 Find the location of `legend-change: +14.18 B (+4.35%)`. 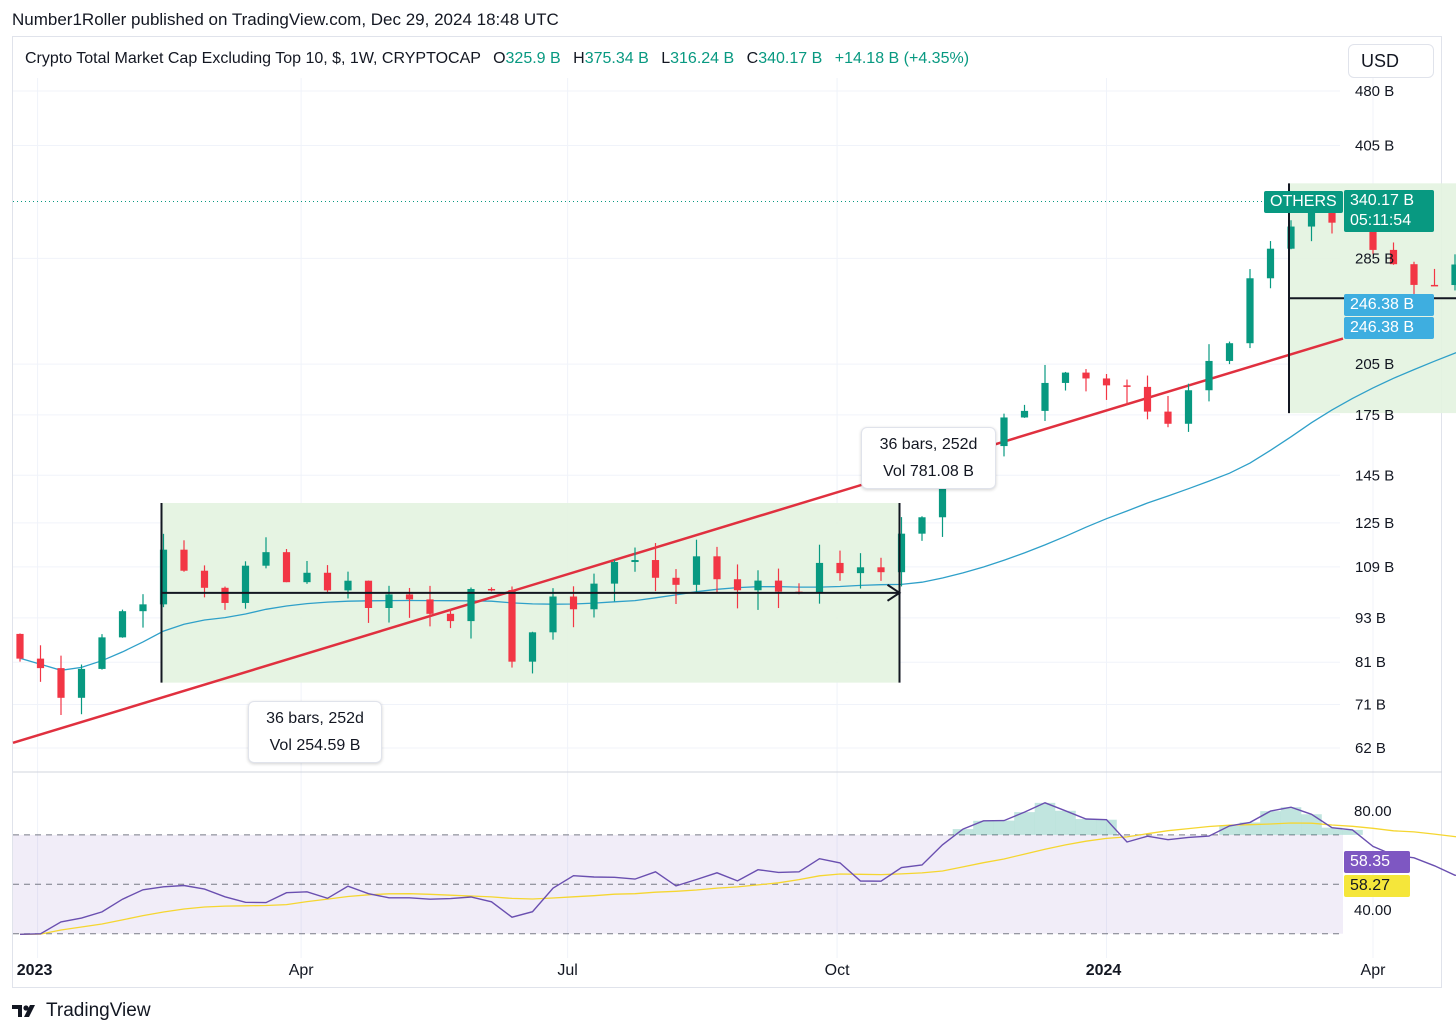

legend-change: +14.18 B (+4.35%) is located at coordinates (902, 58).